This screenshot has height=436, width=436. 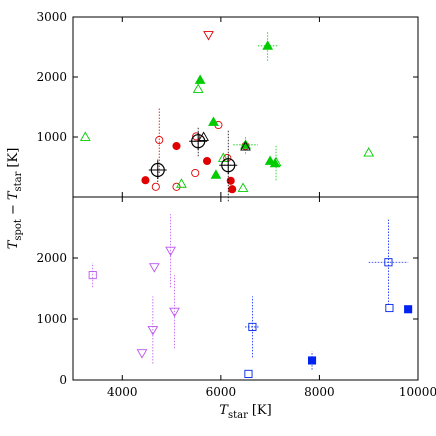 What do you see at coordinates (221, 392) in the screenshot?
I see `x-tick-label: 6000` at bounding box center [221, 392].